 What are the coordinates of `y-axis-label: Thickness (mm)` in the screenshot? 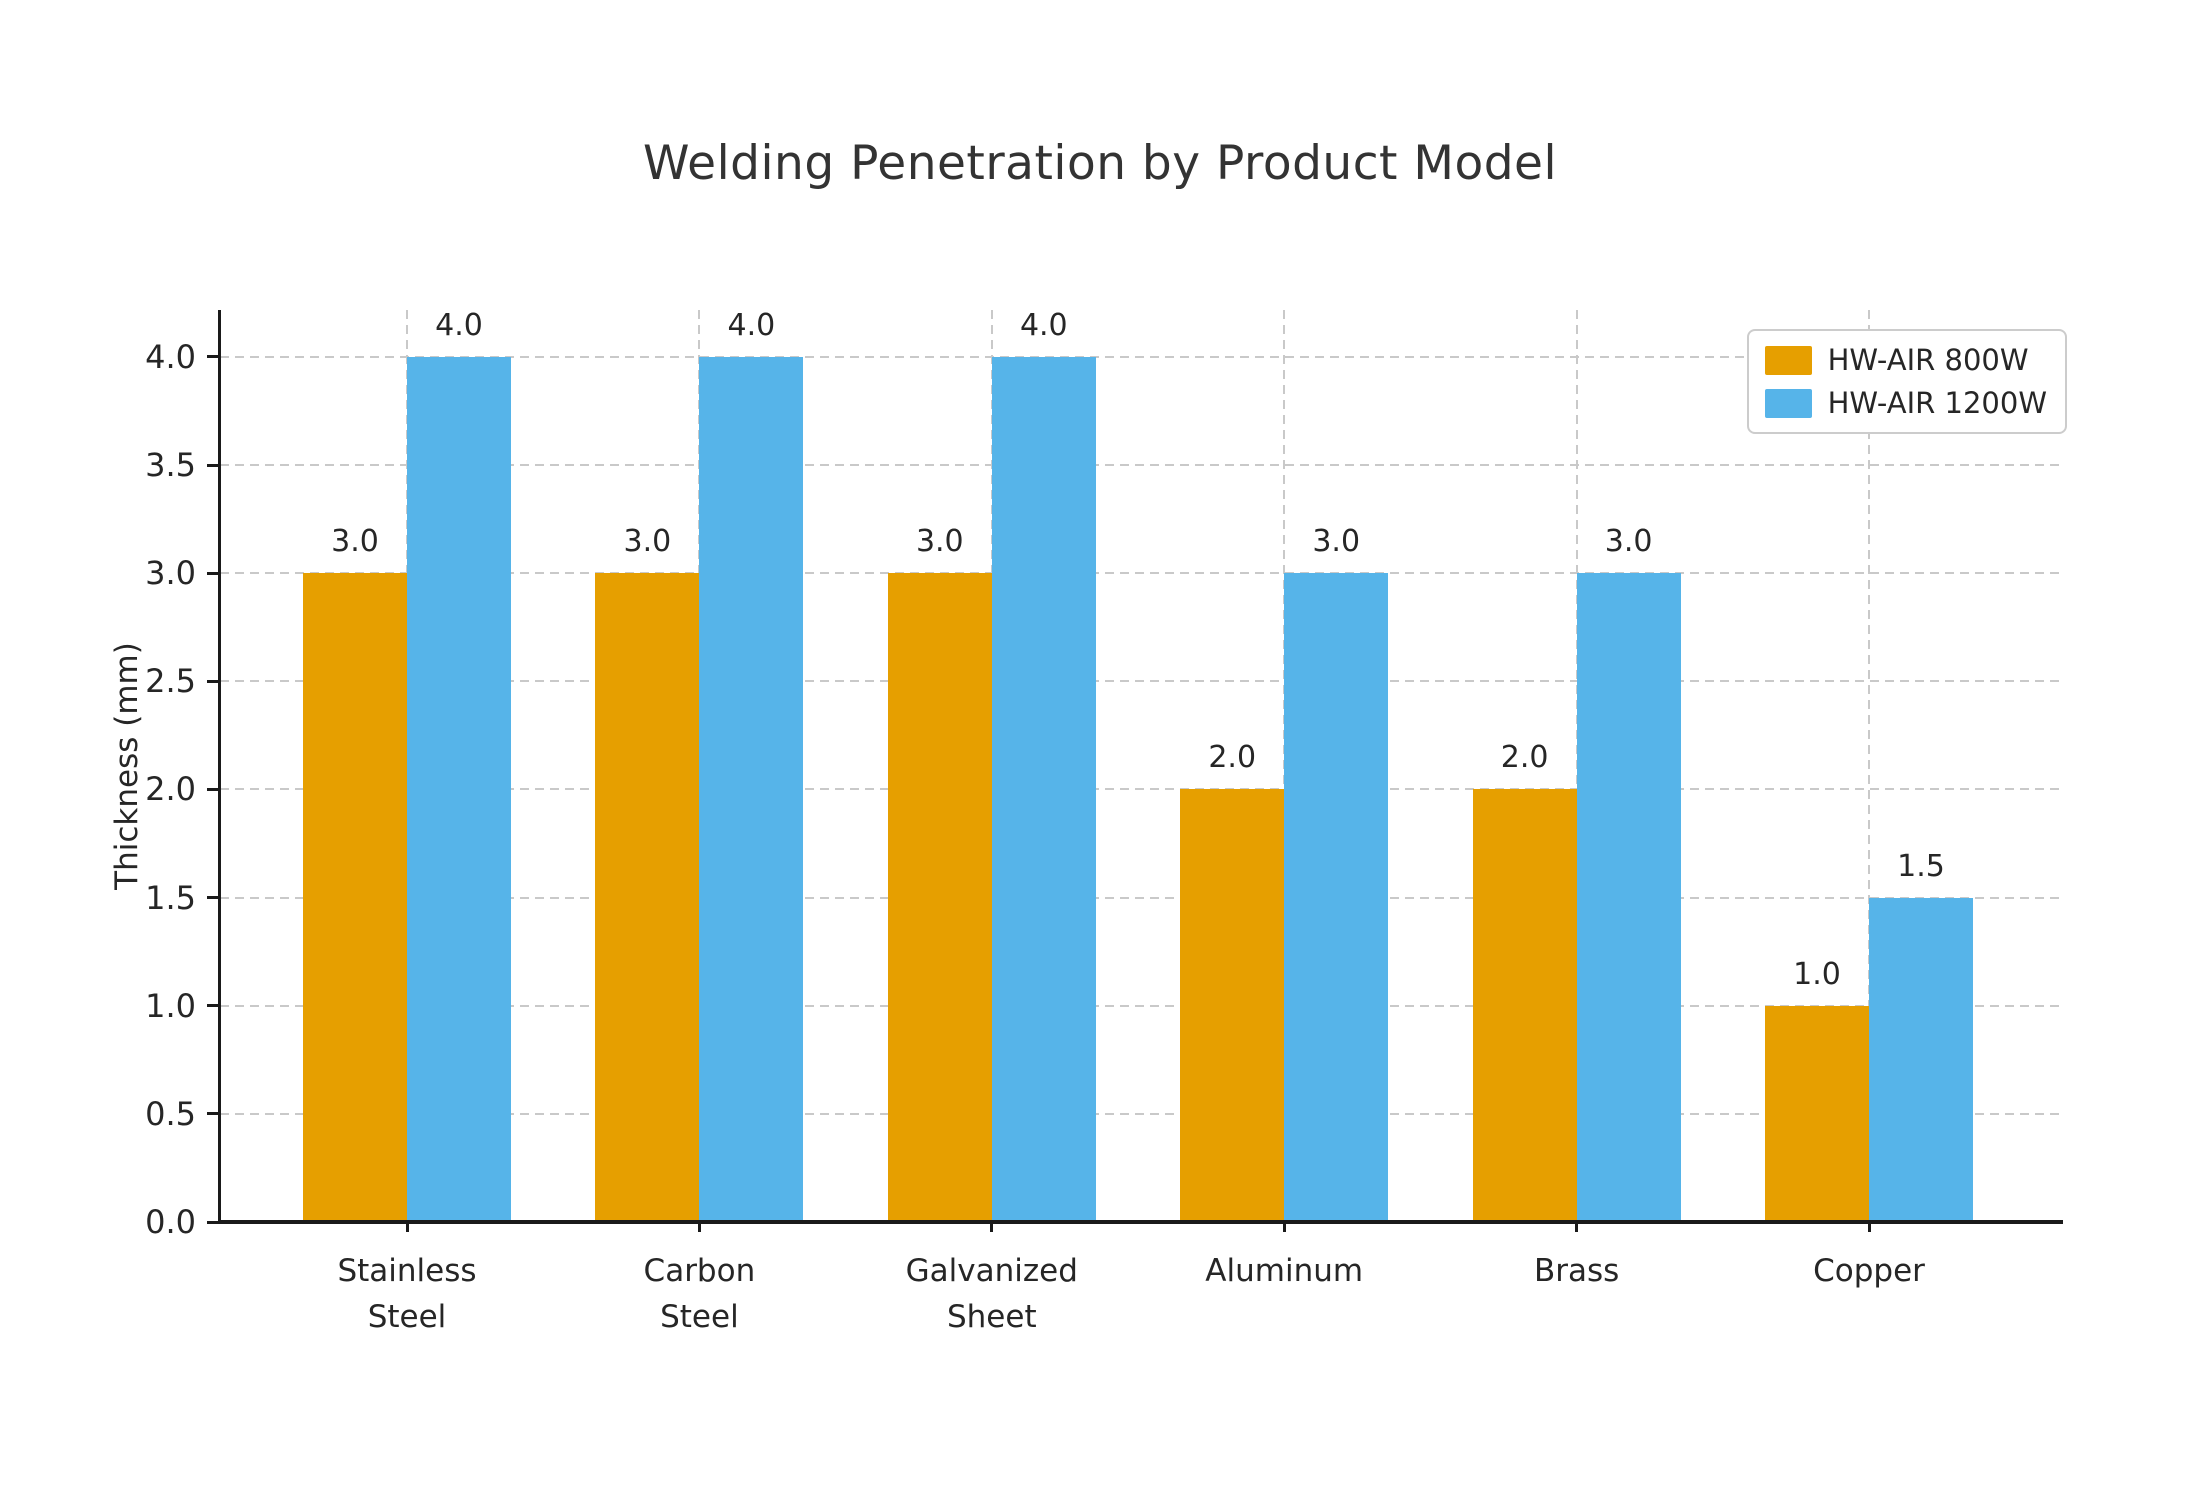 It's located at (127, 766).